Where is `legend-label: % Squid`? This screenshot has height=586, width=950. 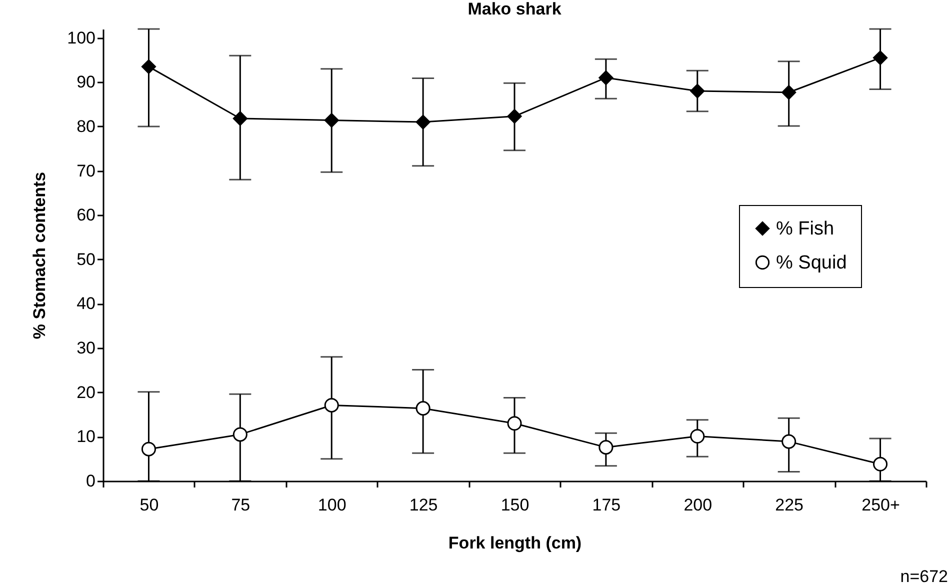 legend-label: % Squid is located at coordinates (811, 263).